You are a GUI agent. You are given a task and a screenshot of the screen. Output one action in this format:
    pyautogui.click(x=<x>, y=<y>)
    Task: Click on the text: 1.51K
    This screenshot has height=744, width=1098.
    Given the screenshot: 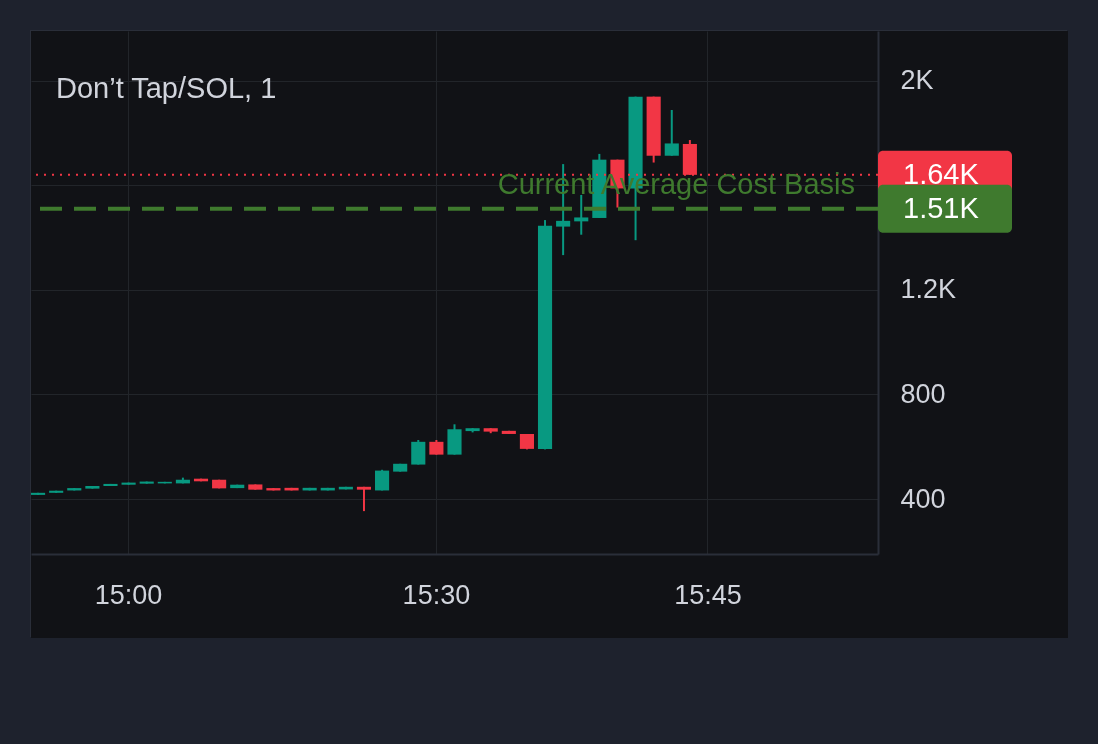 What is the action you would take?
    pyautogui.click(x=941, y=207)
    